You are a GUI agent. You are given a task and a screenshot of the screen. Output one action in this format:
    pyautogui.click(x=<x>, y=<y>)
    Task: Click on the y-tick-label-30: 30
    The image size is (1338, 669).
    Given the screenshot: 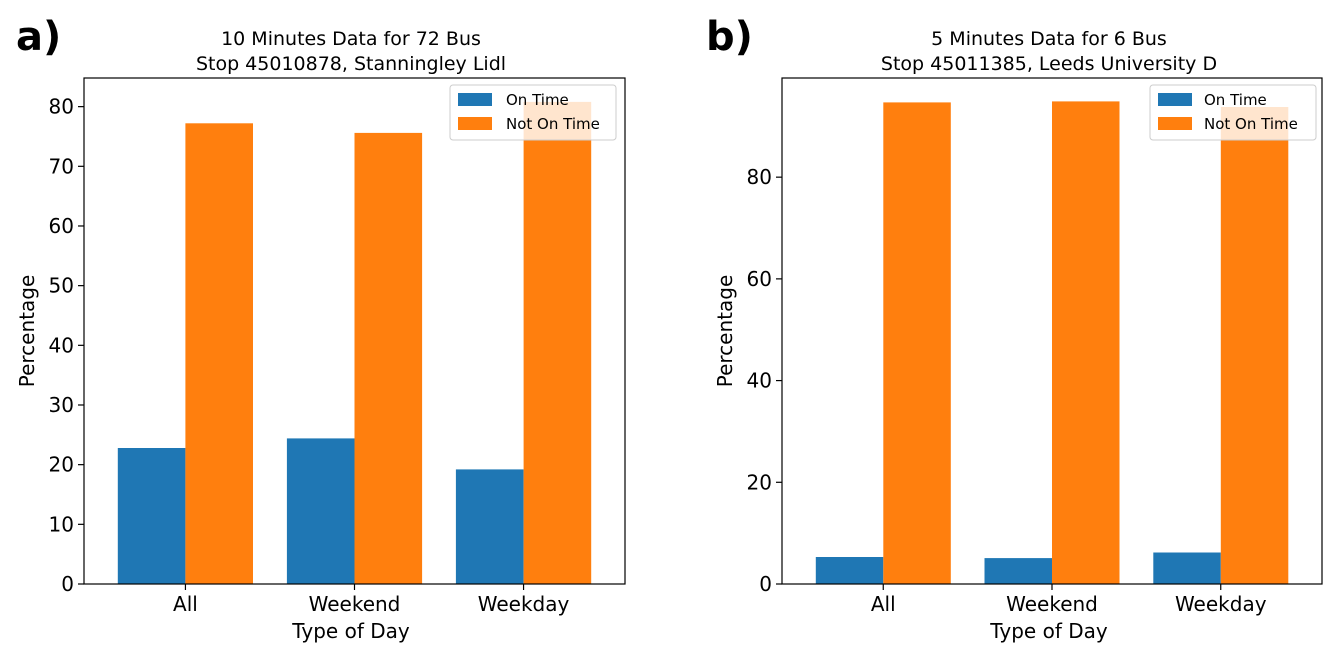 What is the action you would take?
    pyautogui.click(x=61, y=405)
    